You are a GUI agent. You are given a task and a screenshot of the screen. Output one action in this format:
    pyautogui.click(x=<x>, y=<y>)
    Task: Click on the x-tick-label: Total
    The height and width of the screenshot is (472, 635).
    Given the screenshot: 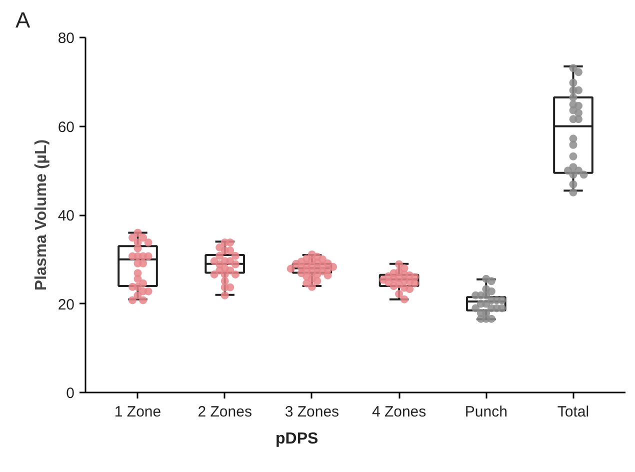 What is the action you would take?
    pyautogui.click(x=573, y=412)
    